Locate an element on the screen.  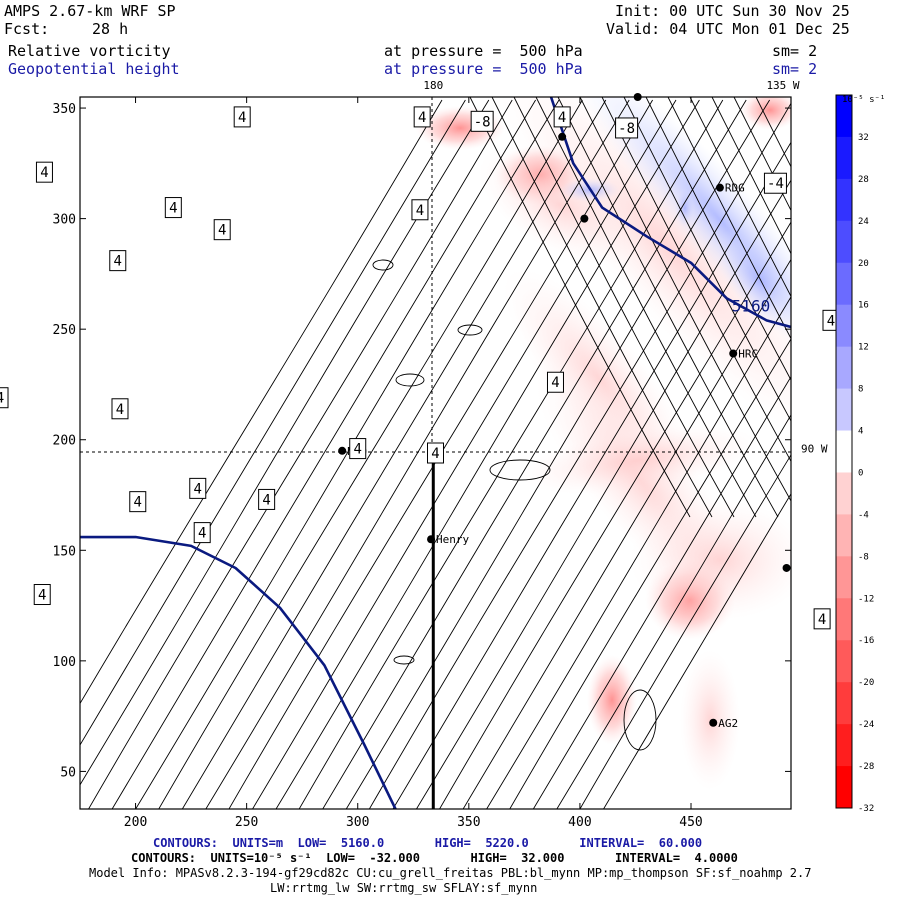
colorbar-tick-label: -20 is located at coordinates (866, 683).